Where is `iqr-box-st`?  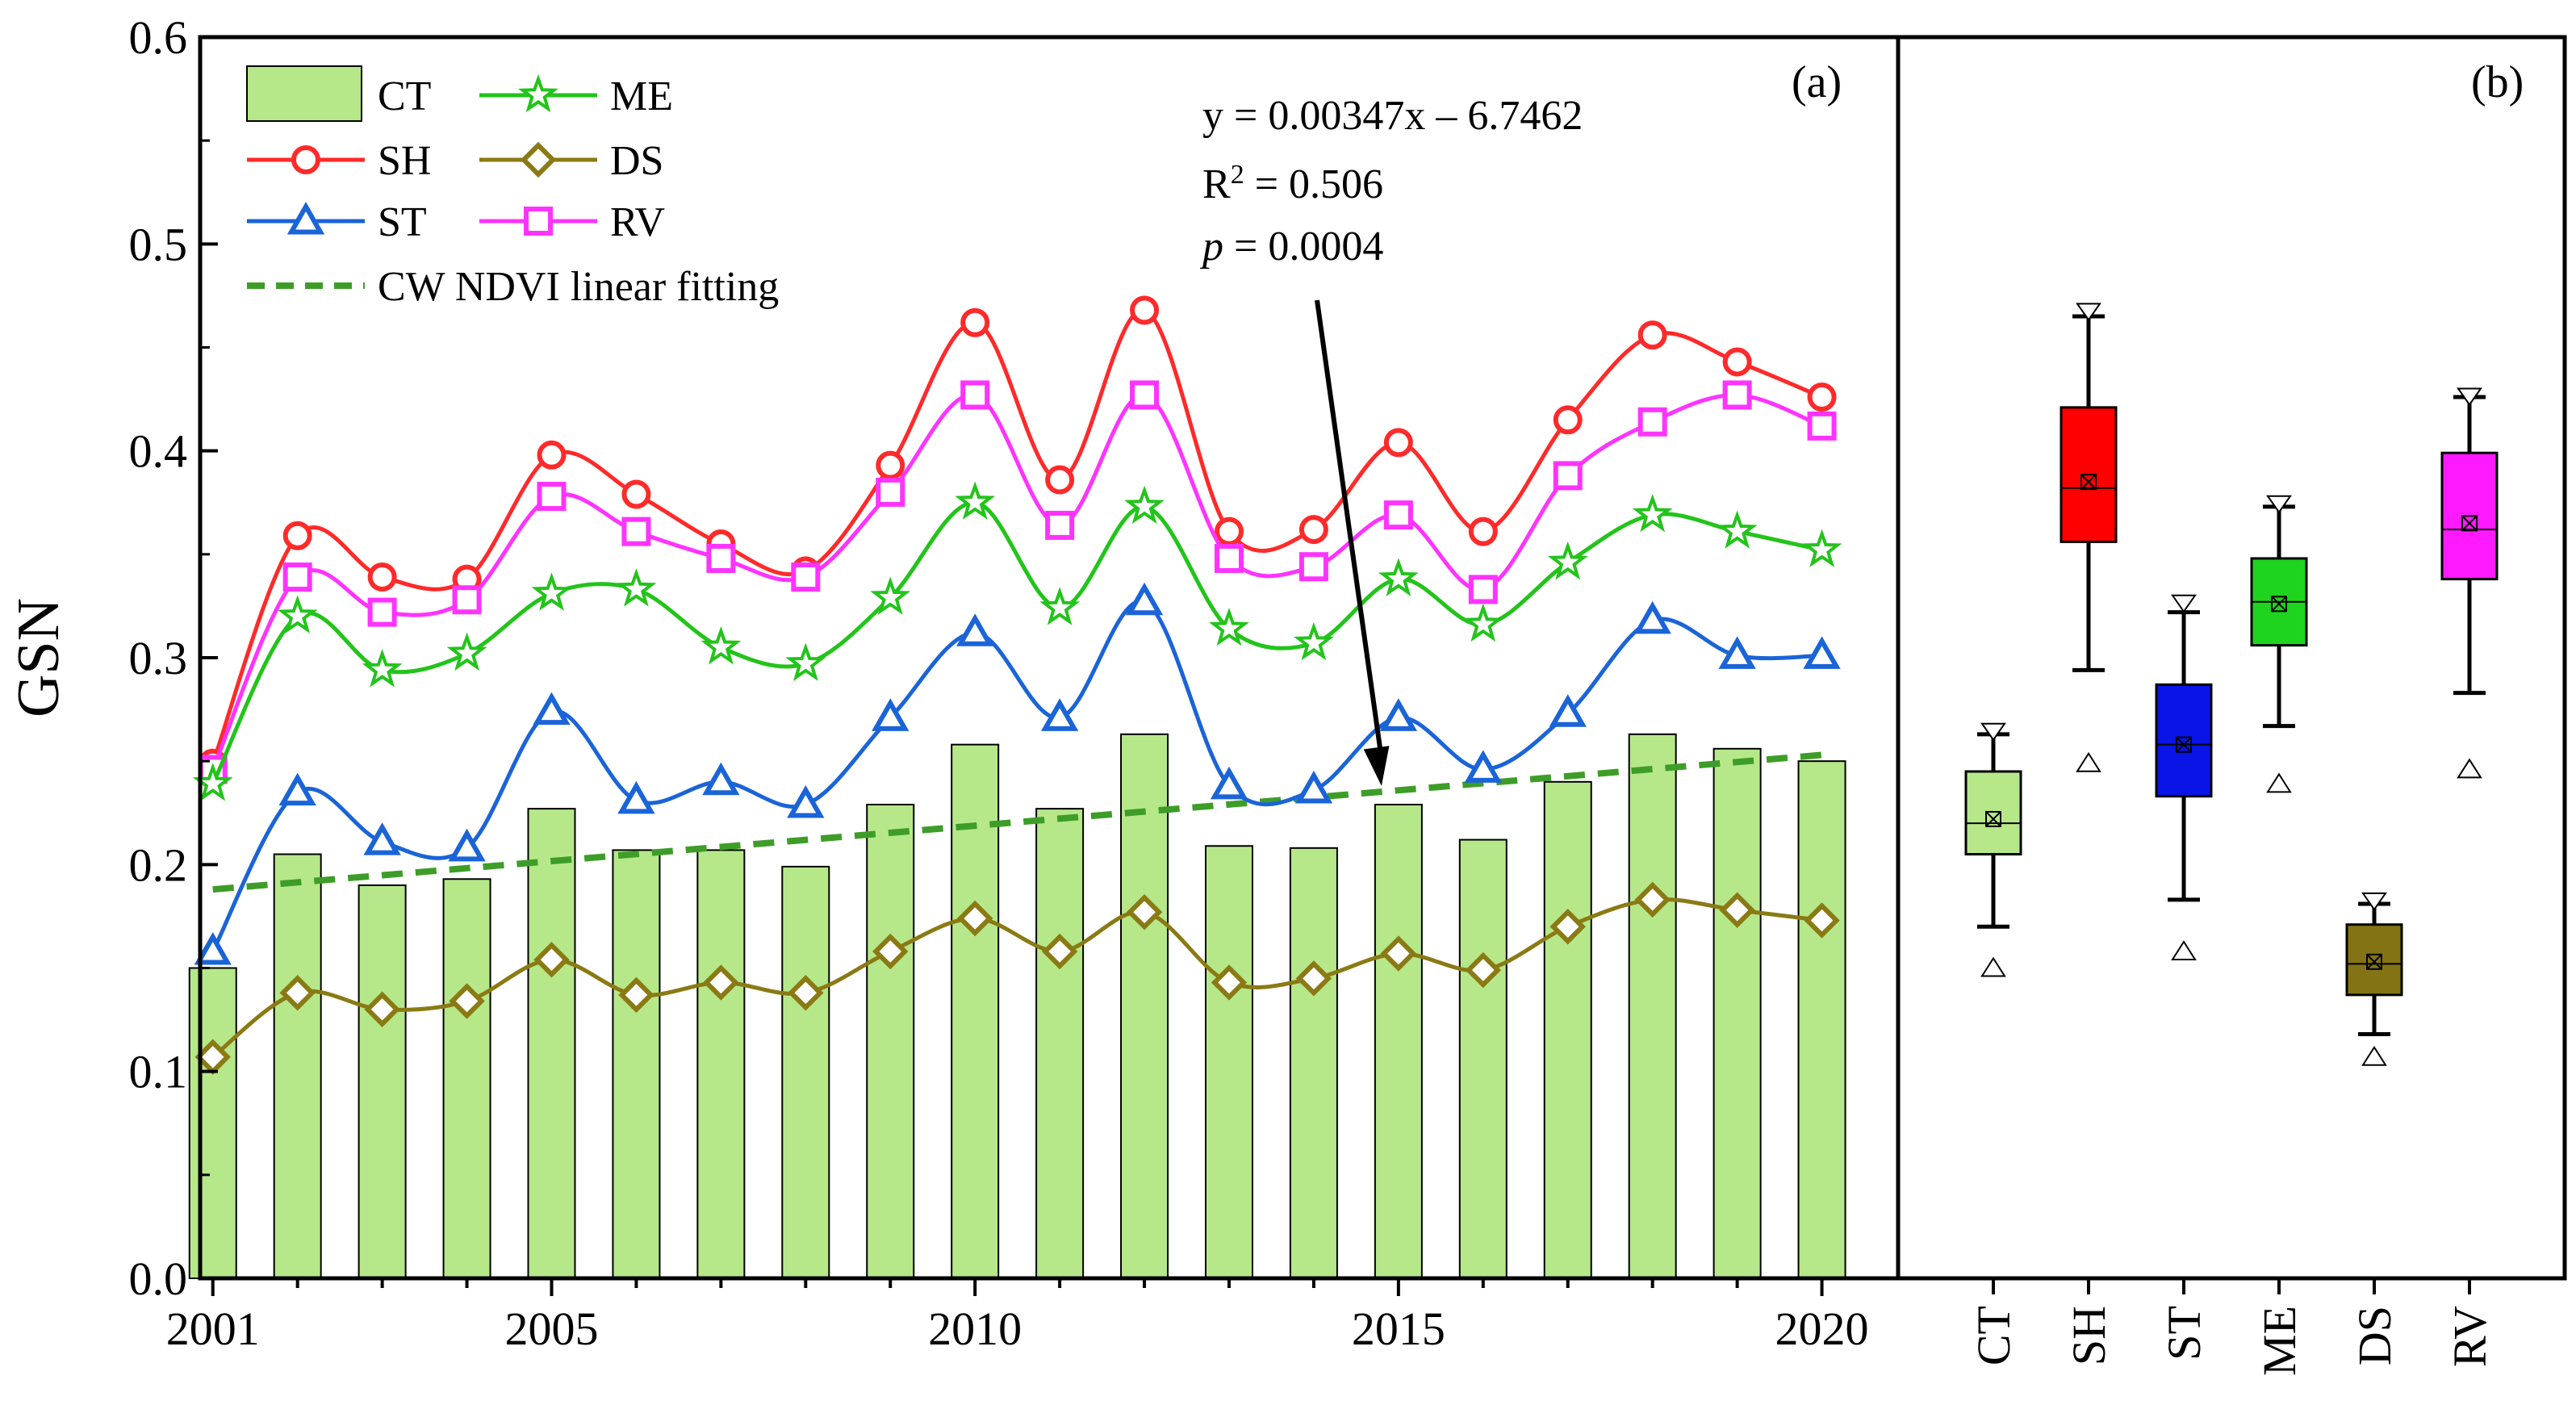
iqr-box-st is located at coordinates (2184, 740).